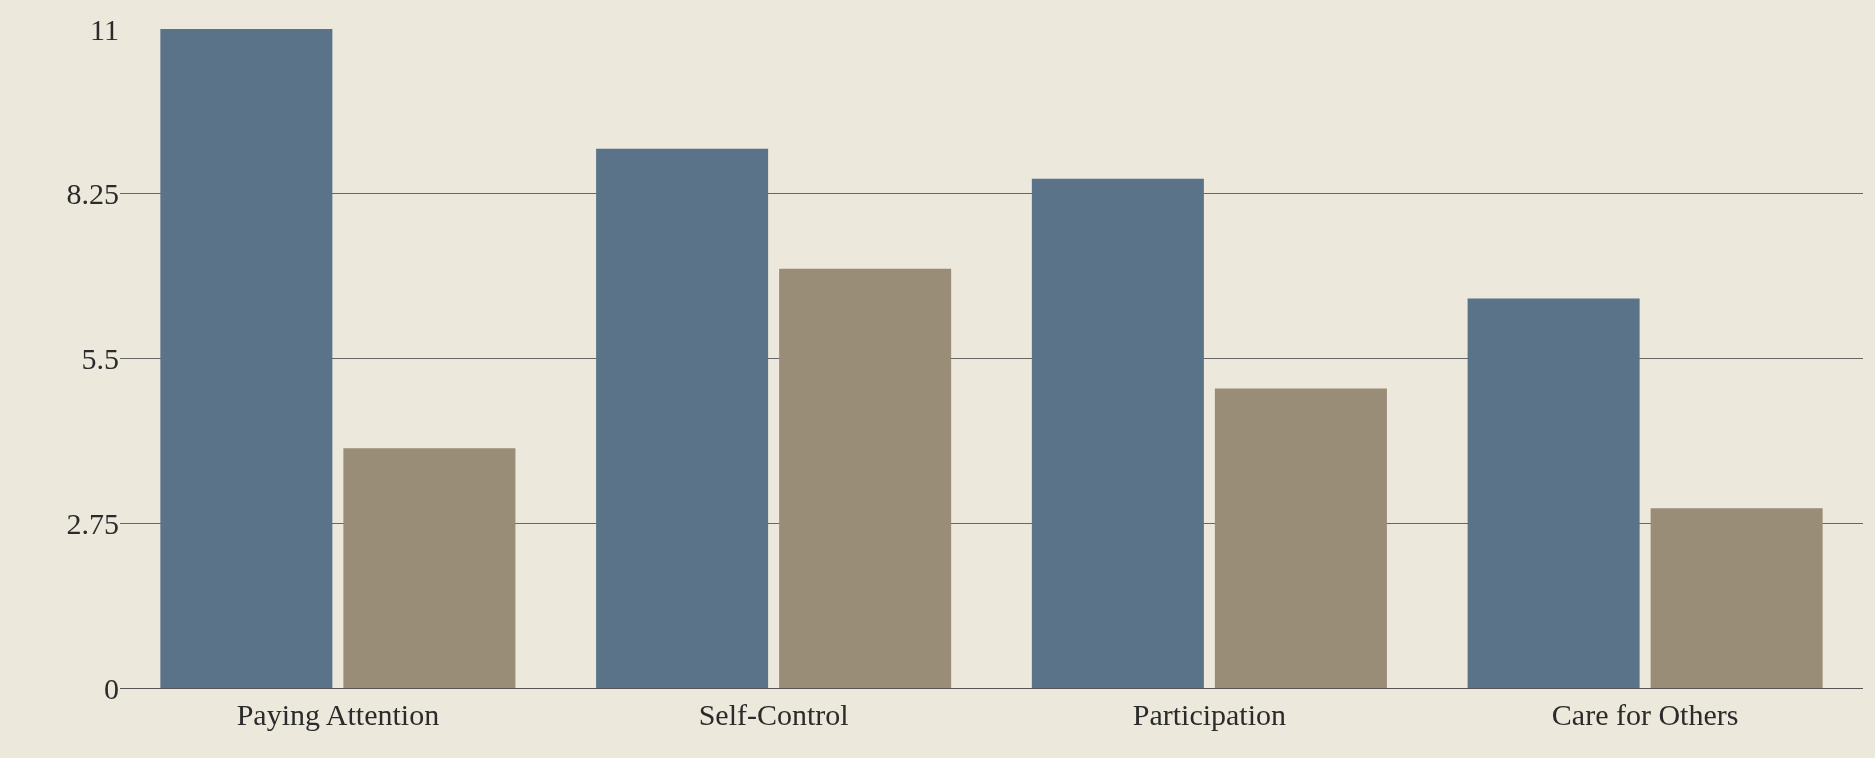 The image size is (1875, 758). Describe the element at coordinates (104, 29) in the screenshot. I see `y-tick-label: 11` at that location.